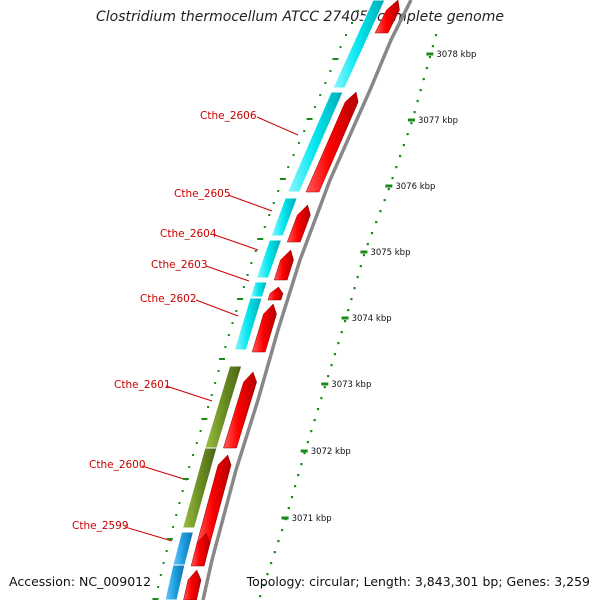 This screenshot has height=600, width=600. Describe the element at coordinates (100, 526) in the screenshot. I see `gene-label: Cthe_2599` at that location.